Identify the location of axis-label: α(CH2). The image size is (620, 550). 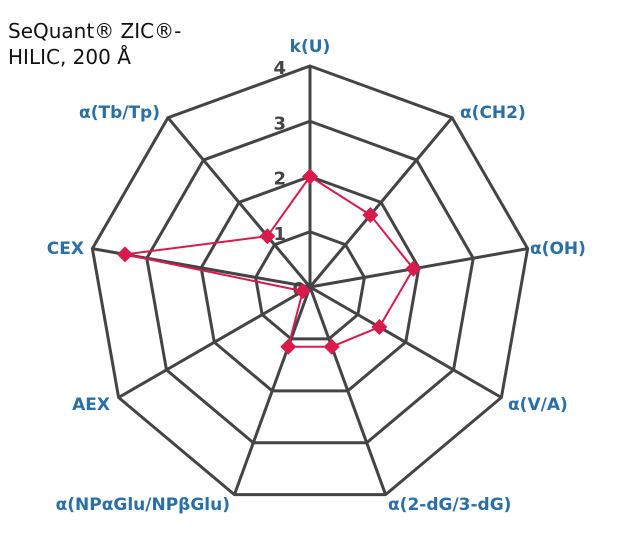
(493, 113).